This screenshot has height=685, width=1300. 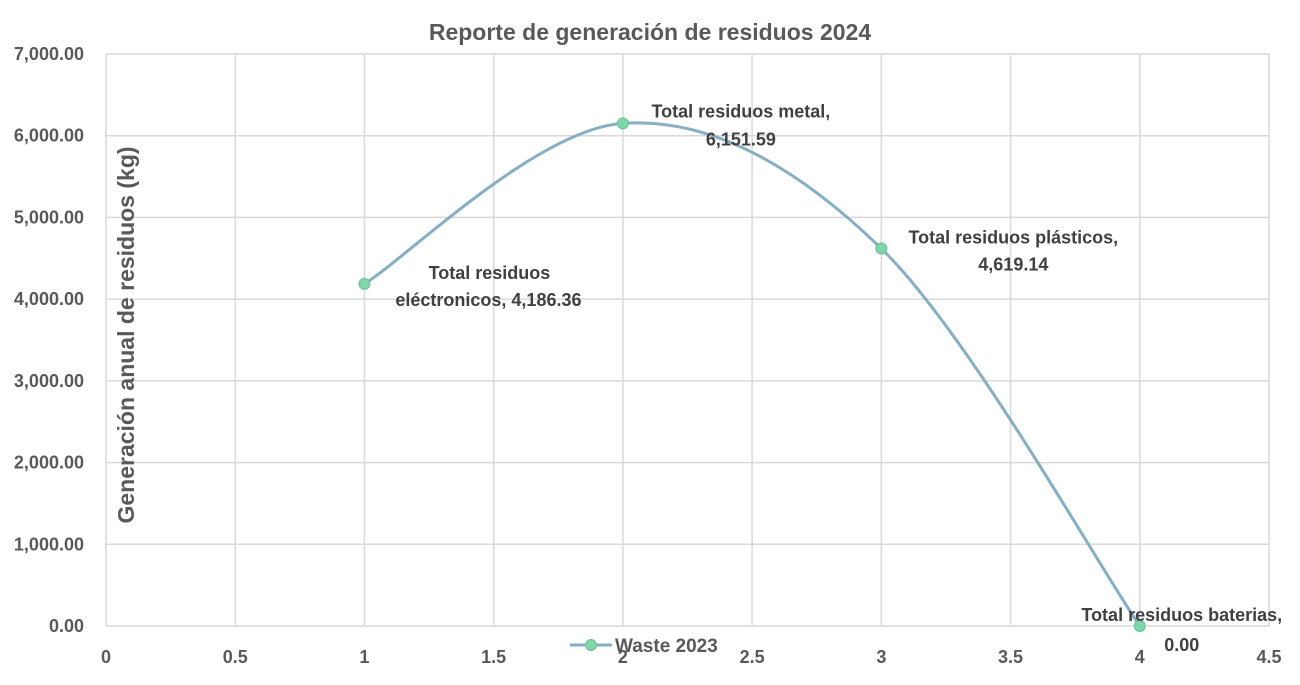 What do you see at coordinates (49, 463) in the screenshot?
I see `y-tick-label: 2,000.00` at bounding box center [49, 463].